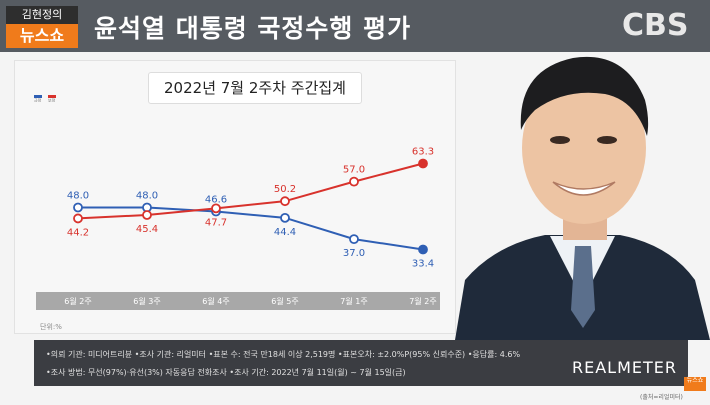 This screenshot has width=710, height=405. I want to click on show-logo-bottom: 뉴스쇼, so click(42, 36).